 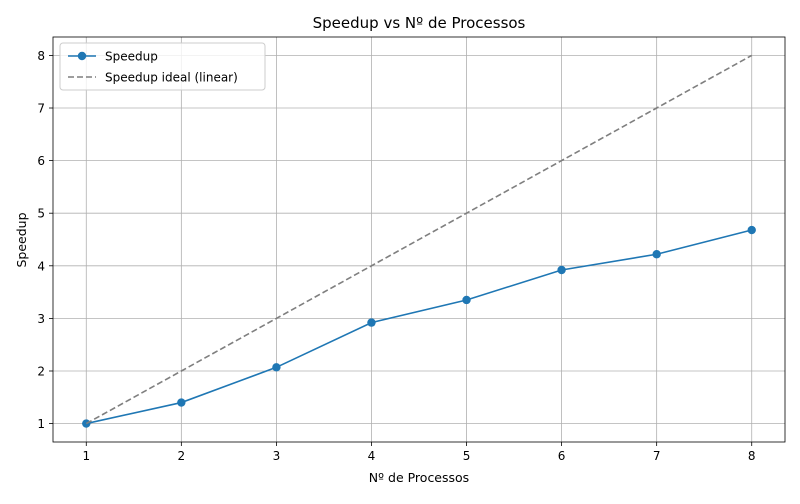 I want to click on legend-label: Speedup, so click(x=131, y=57).